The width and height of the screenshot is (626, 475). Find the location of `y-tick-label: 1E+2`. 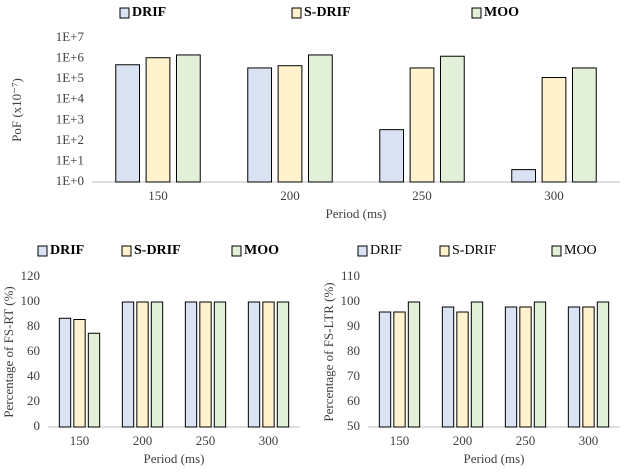

y-tick-label: 1E+2 is located at coordinates (70, 139).